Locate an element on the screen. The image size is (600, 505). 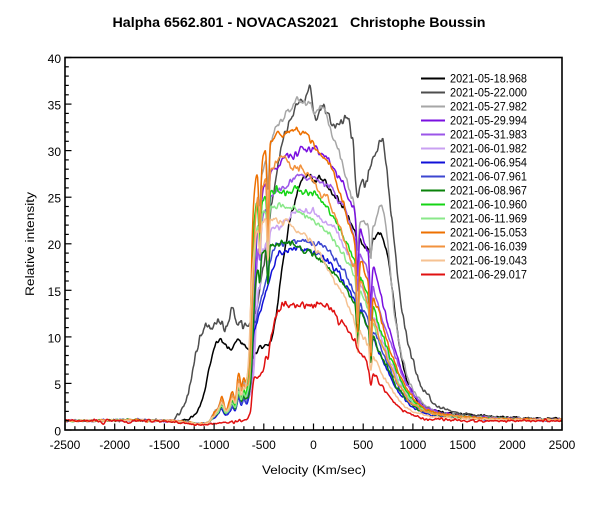
svg-text: 2021-05-18.968 is located at coordinates (488, 79).